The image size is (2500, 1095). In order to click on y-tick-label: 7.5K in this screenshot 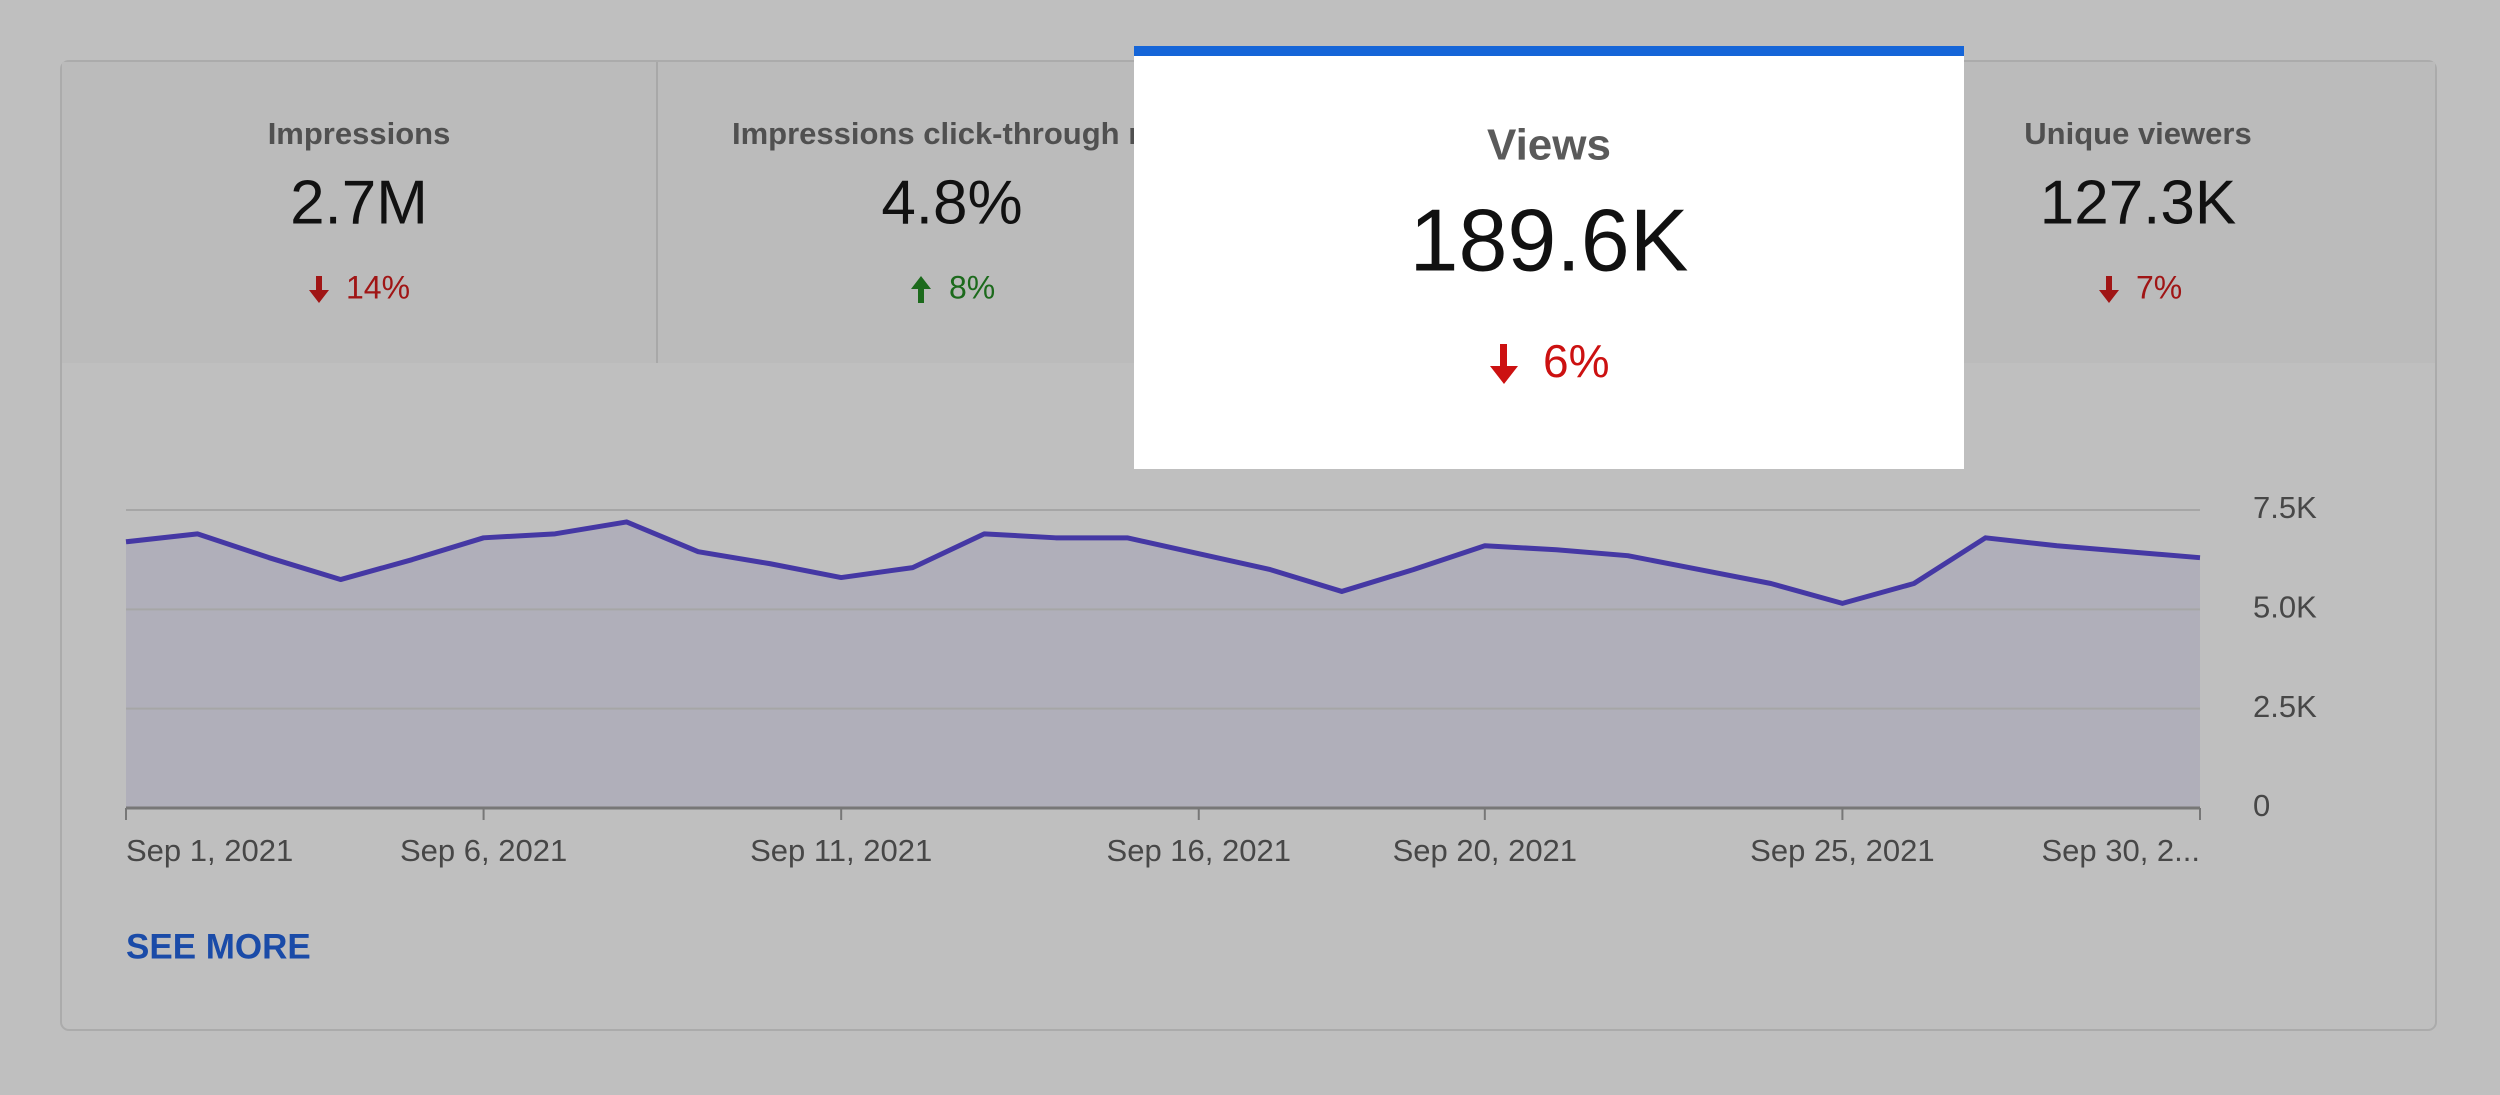, I will do `click(2285, 507)`.